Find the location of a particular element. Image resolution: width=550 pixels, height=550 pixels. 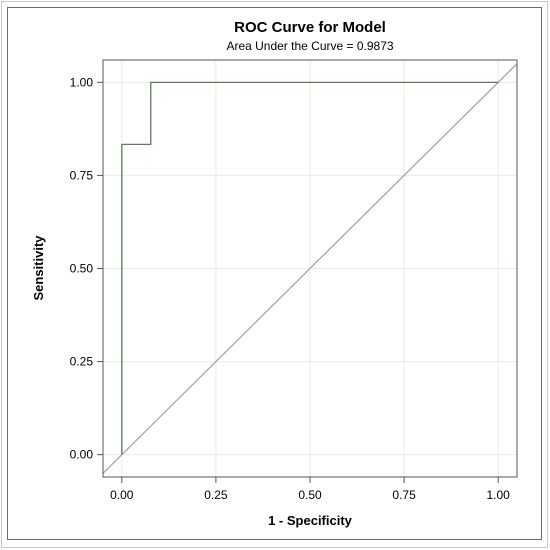

y-tick-label: 0.50 is located at coordinates (82, 269).